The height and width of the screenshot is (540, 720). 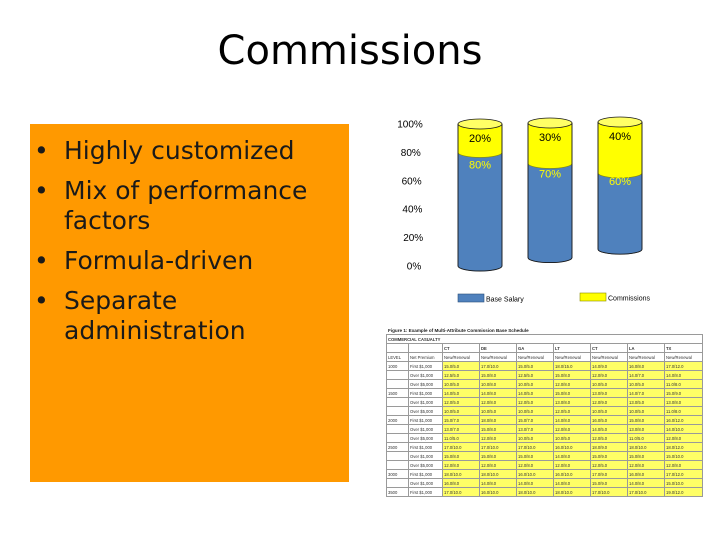 What do you see at coordinates (412, 210) in the screenshot?
I see `y-tick-label: 40%` at bounding box center [412, 210].